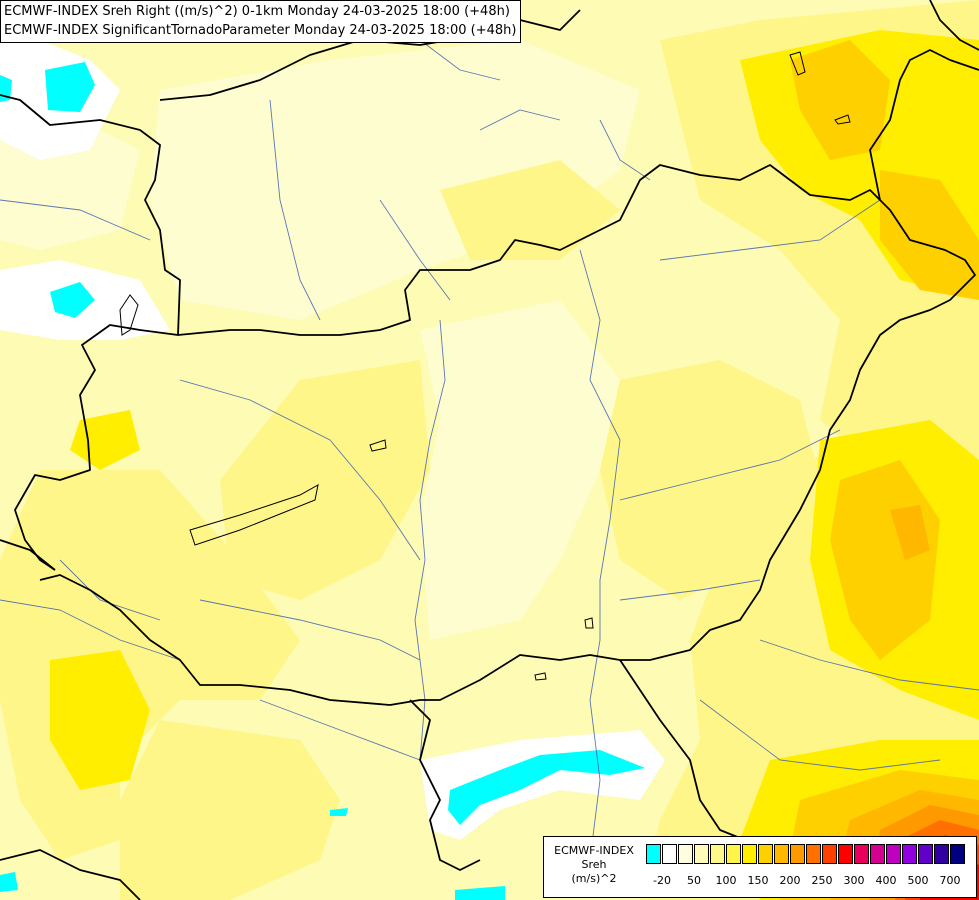  Describe the element at coordinates (854, 880) in the screenshot. I see `legend-tick-label: 300` at that location.